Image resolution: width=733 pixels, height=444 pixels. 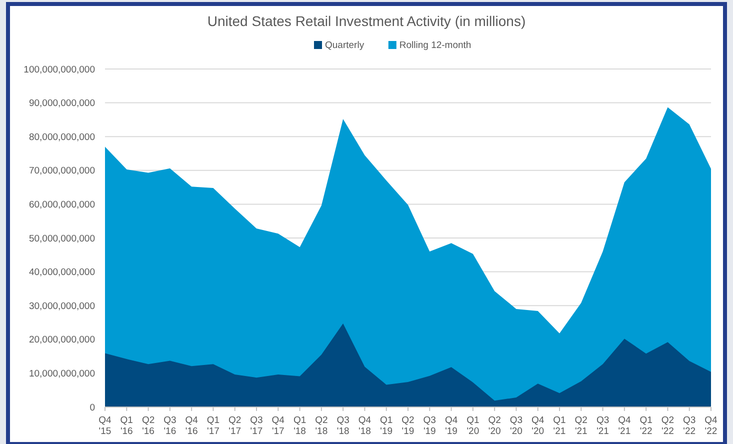 What do you see at coordinates (235, 426) in the screenshot?
I see `x-tick-label: Q2 '17` at bounding box center [235, 426].